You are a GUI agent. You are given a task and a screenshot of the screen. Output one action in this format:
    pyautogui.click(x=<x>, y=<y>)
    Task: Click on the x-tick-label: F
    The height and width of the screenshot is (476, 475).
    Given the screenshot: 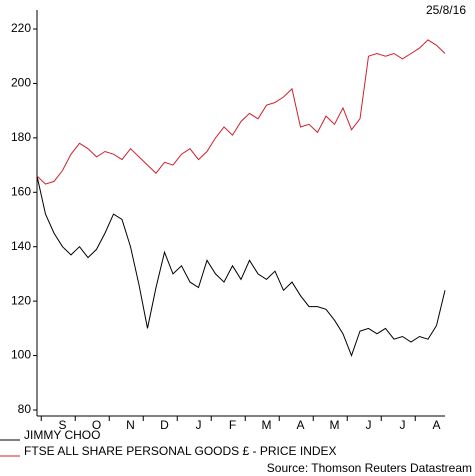 What is the action you would take?
    pyautogui.click(x=232, y=425)
    